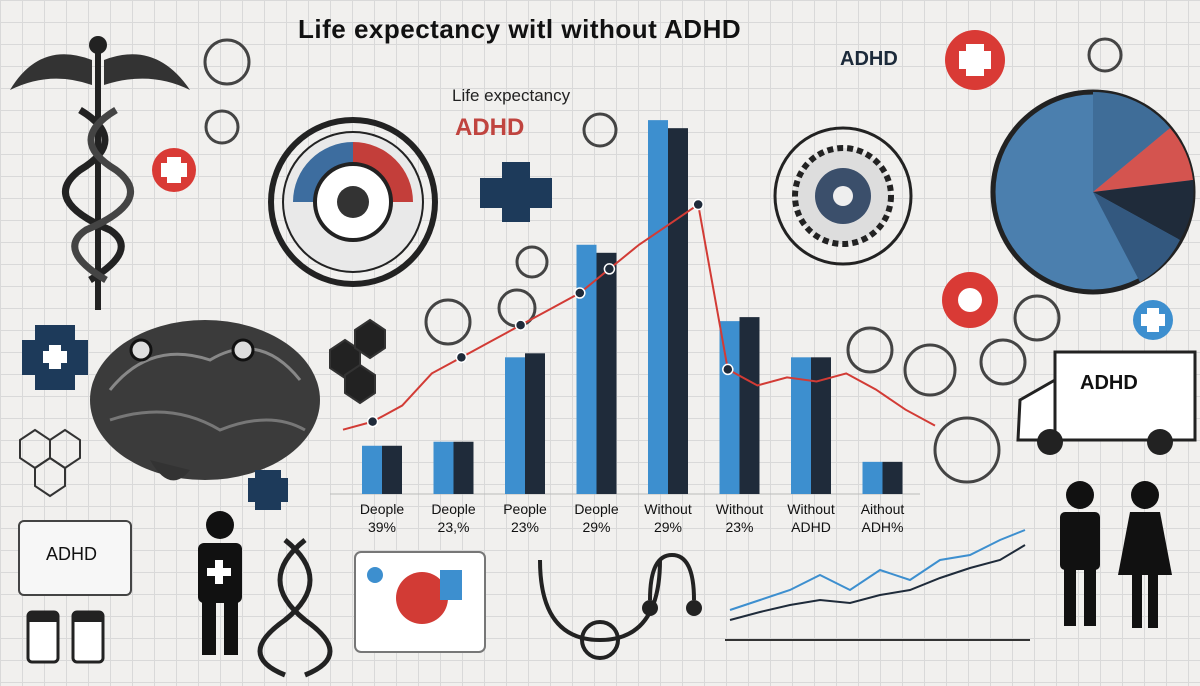  Describe the element at coordinates (869, 59) in the screenshot. I see `chart-title-adhd: ADHD` at that location.